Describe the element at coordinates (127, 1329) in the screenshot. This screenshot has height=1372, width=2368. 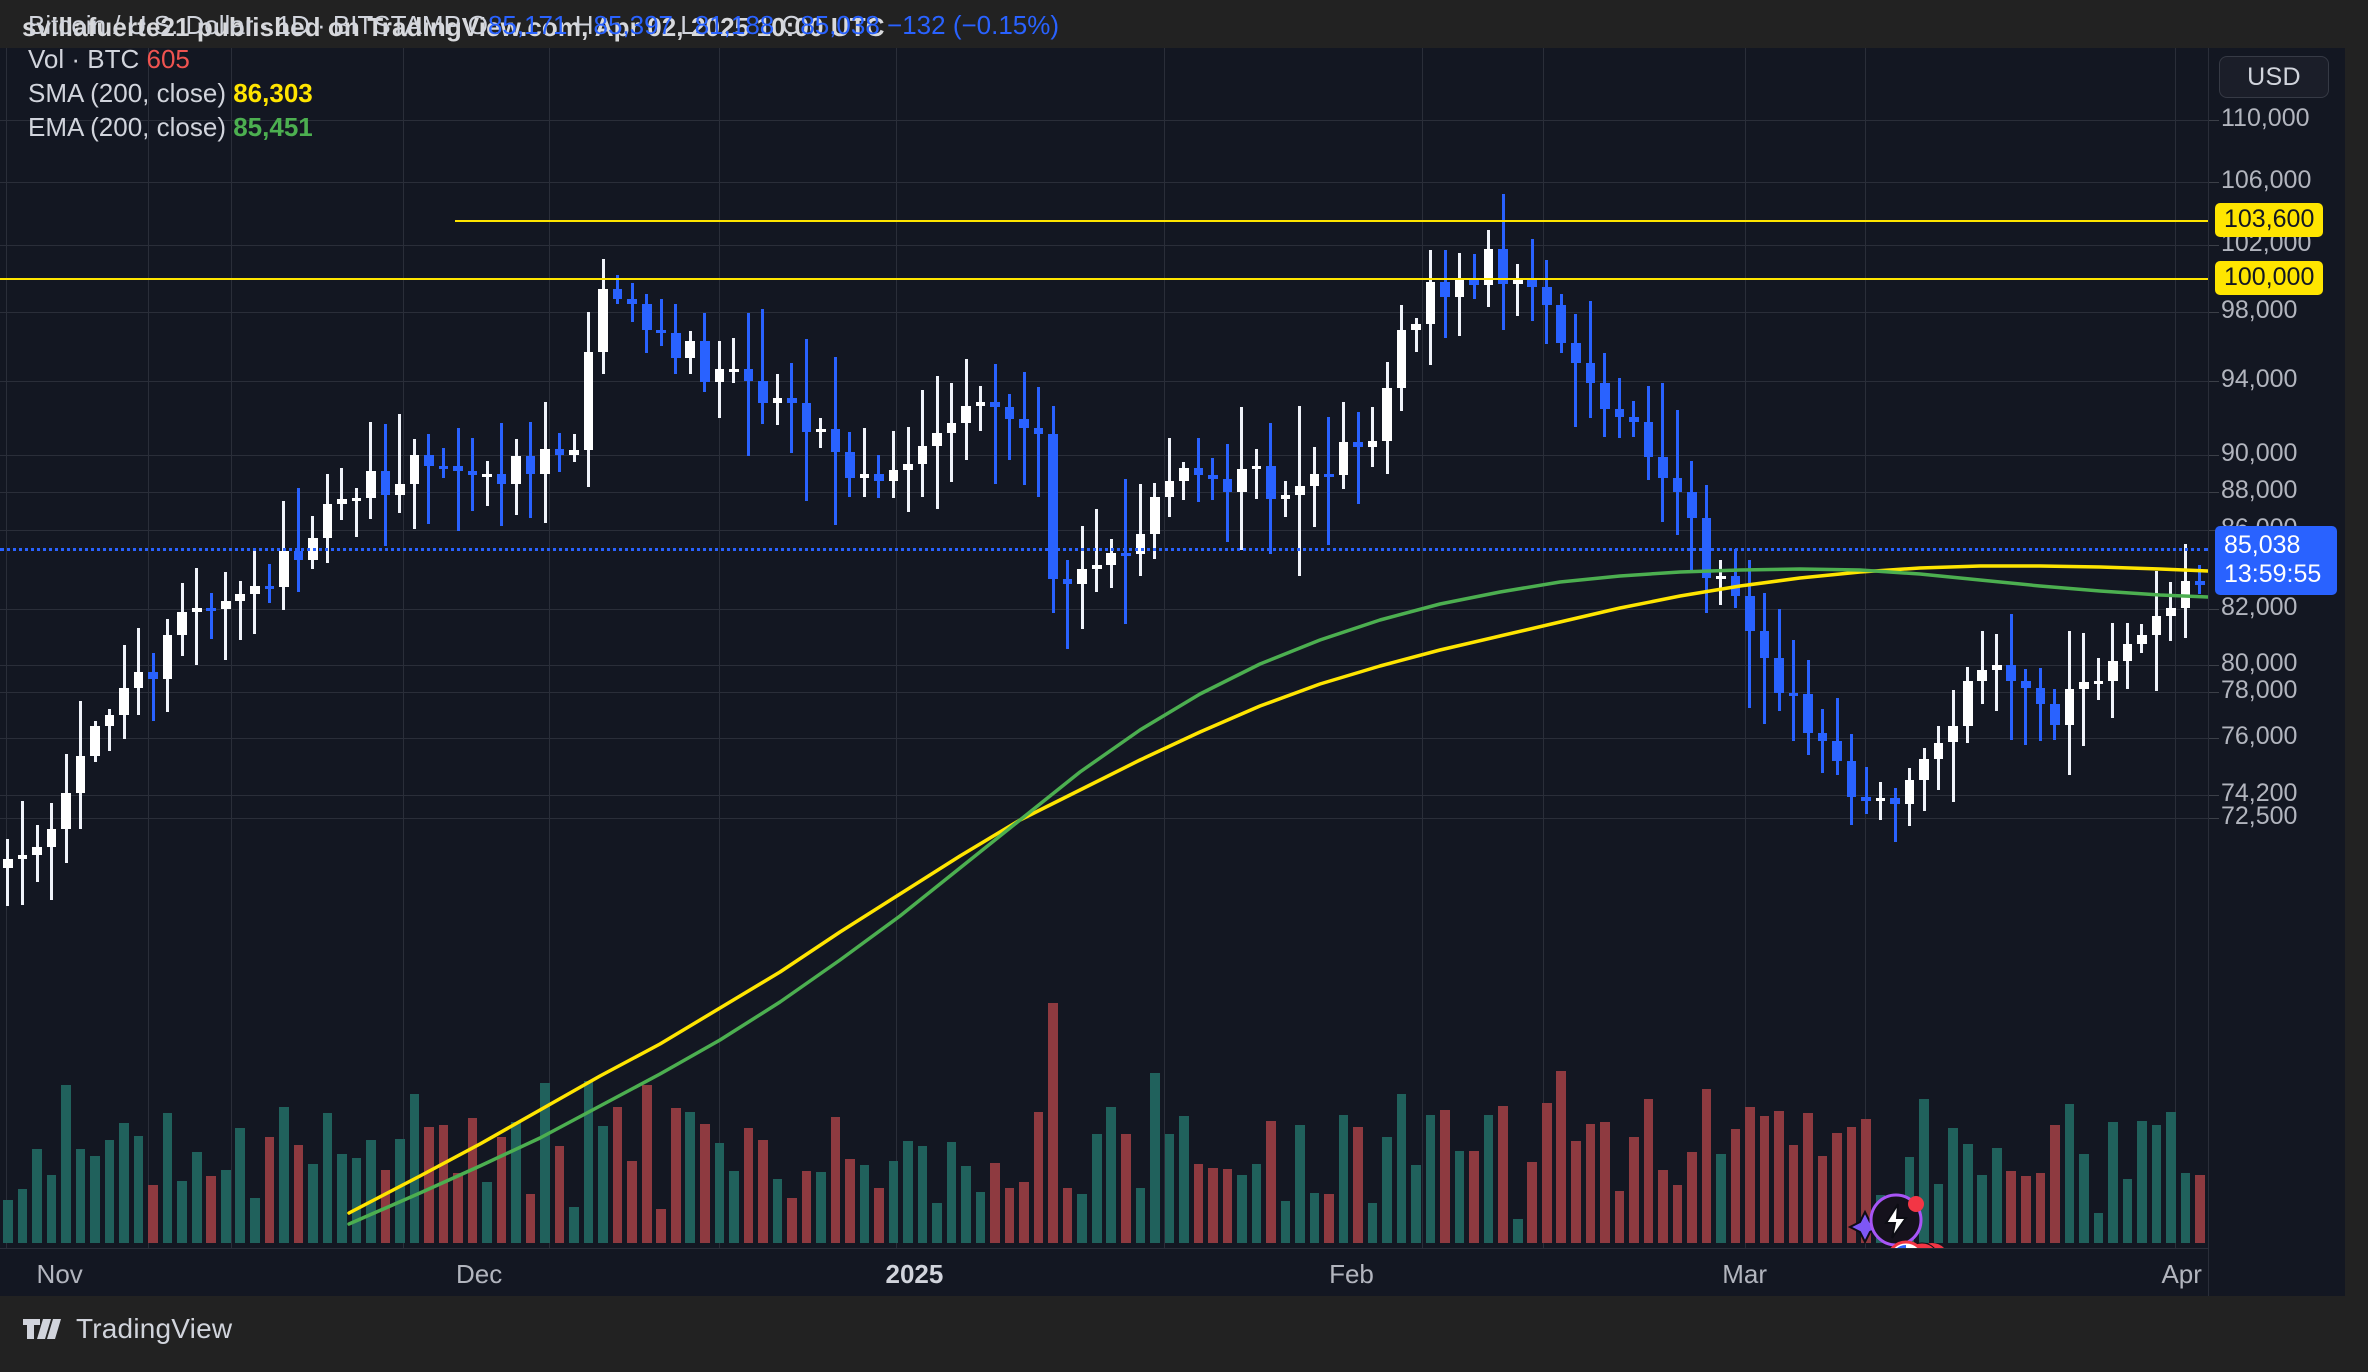
I see `footer: TradingView` at that location.